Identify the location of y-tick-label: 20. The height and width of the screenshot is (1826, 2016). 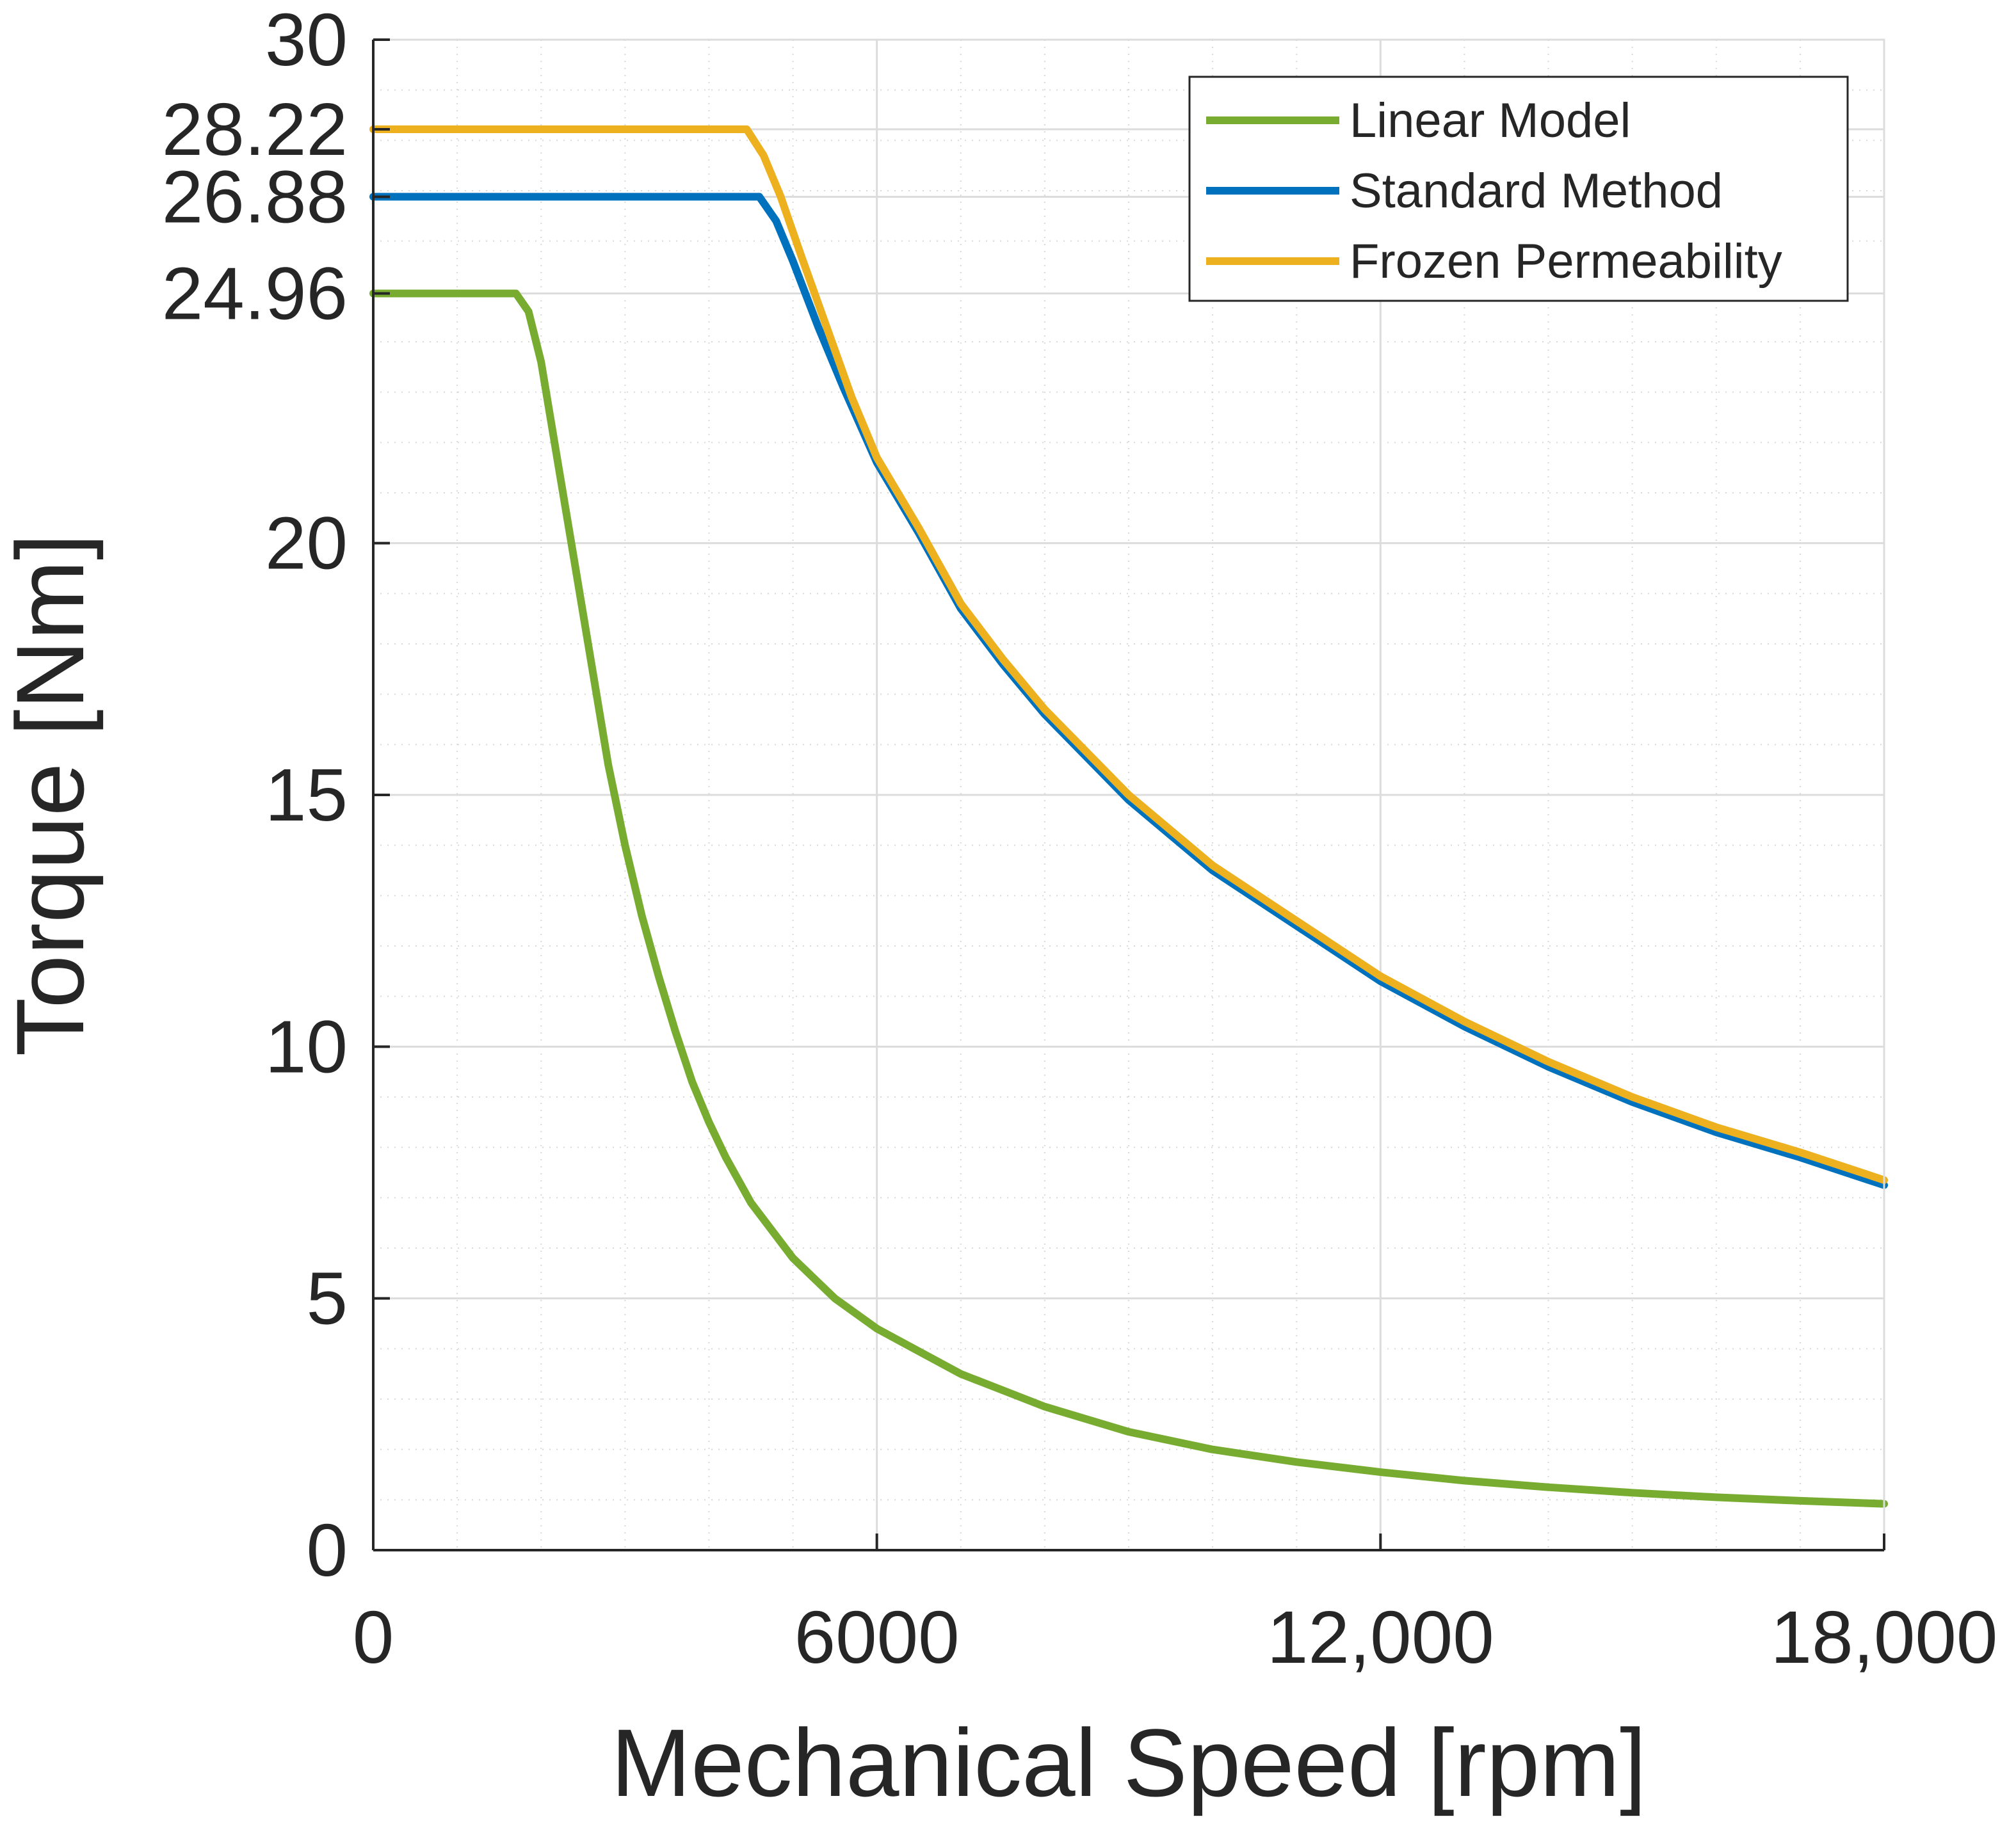
(306, 543).